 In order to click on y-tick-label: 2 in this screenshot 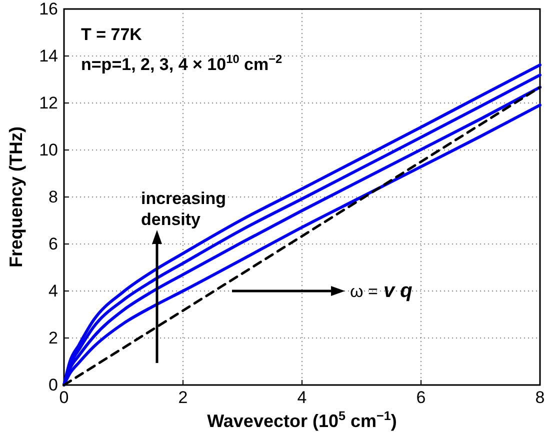, I will do `click(53, 338)`.